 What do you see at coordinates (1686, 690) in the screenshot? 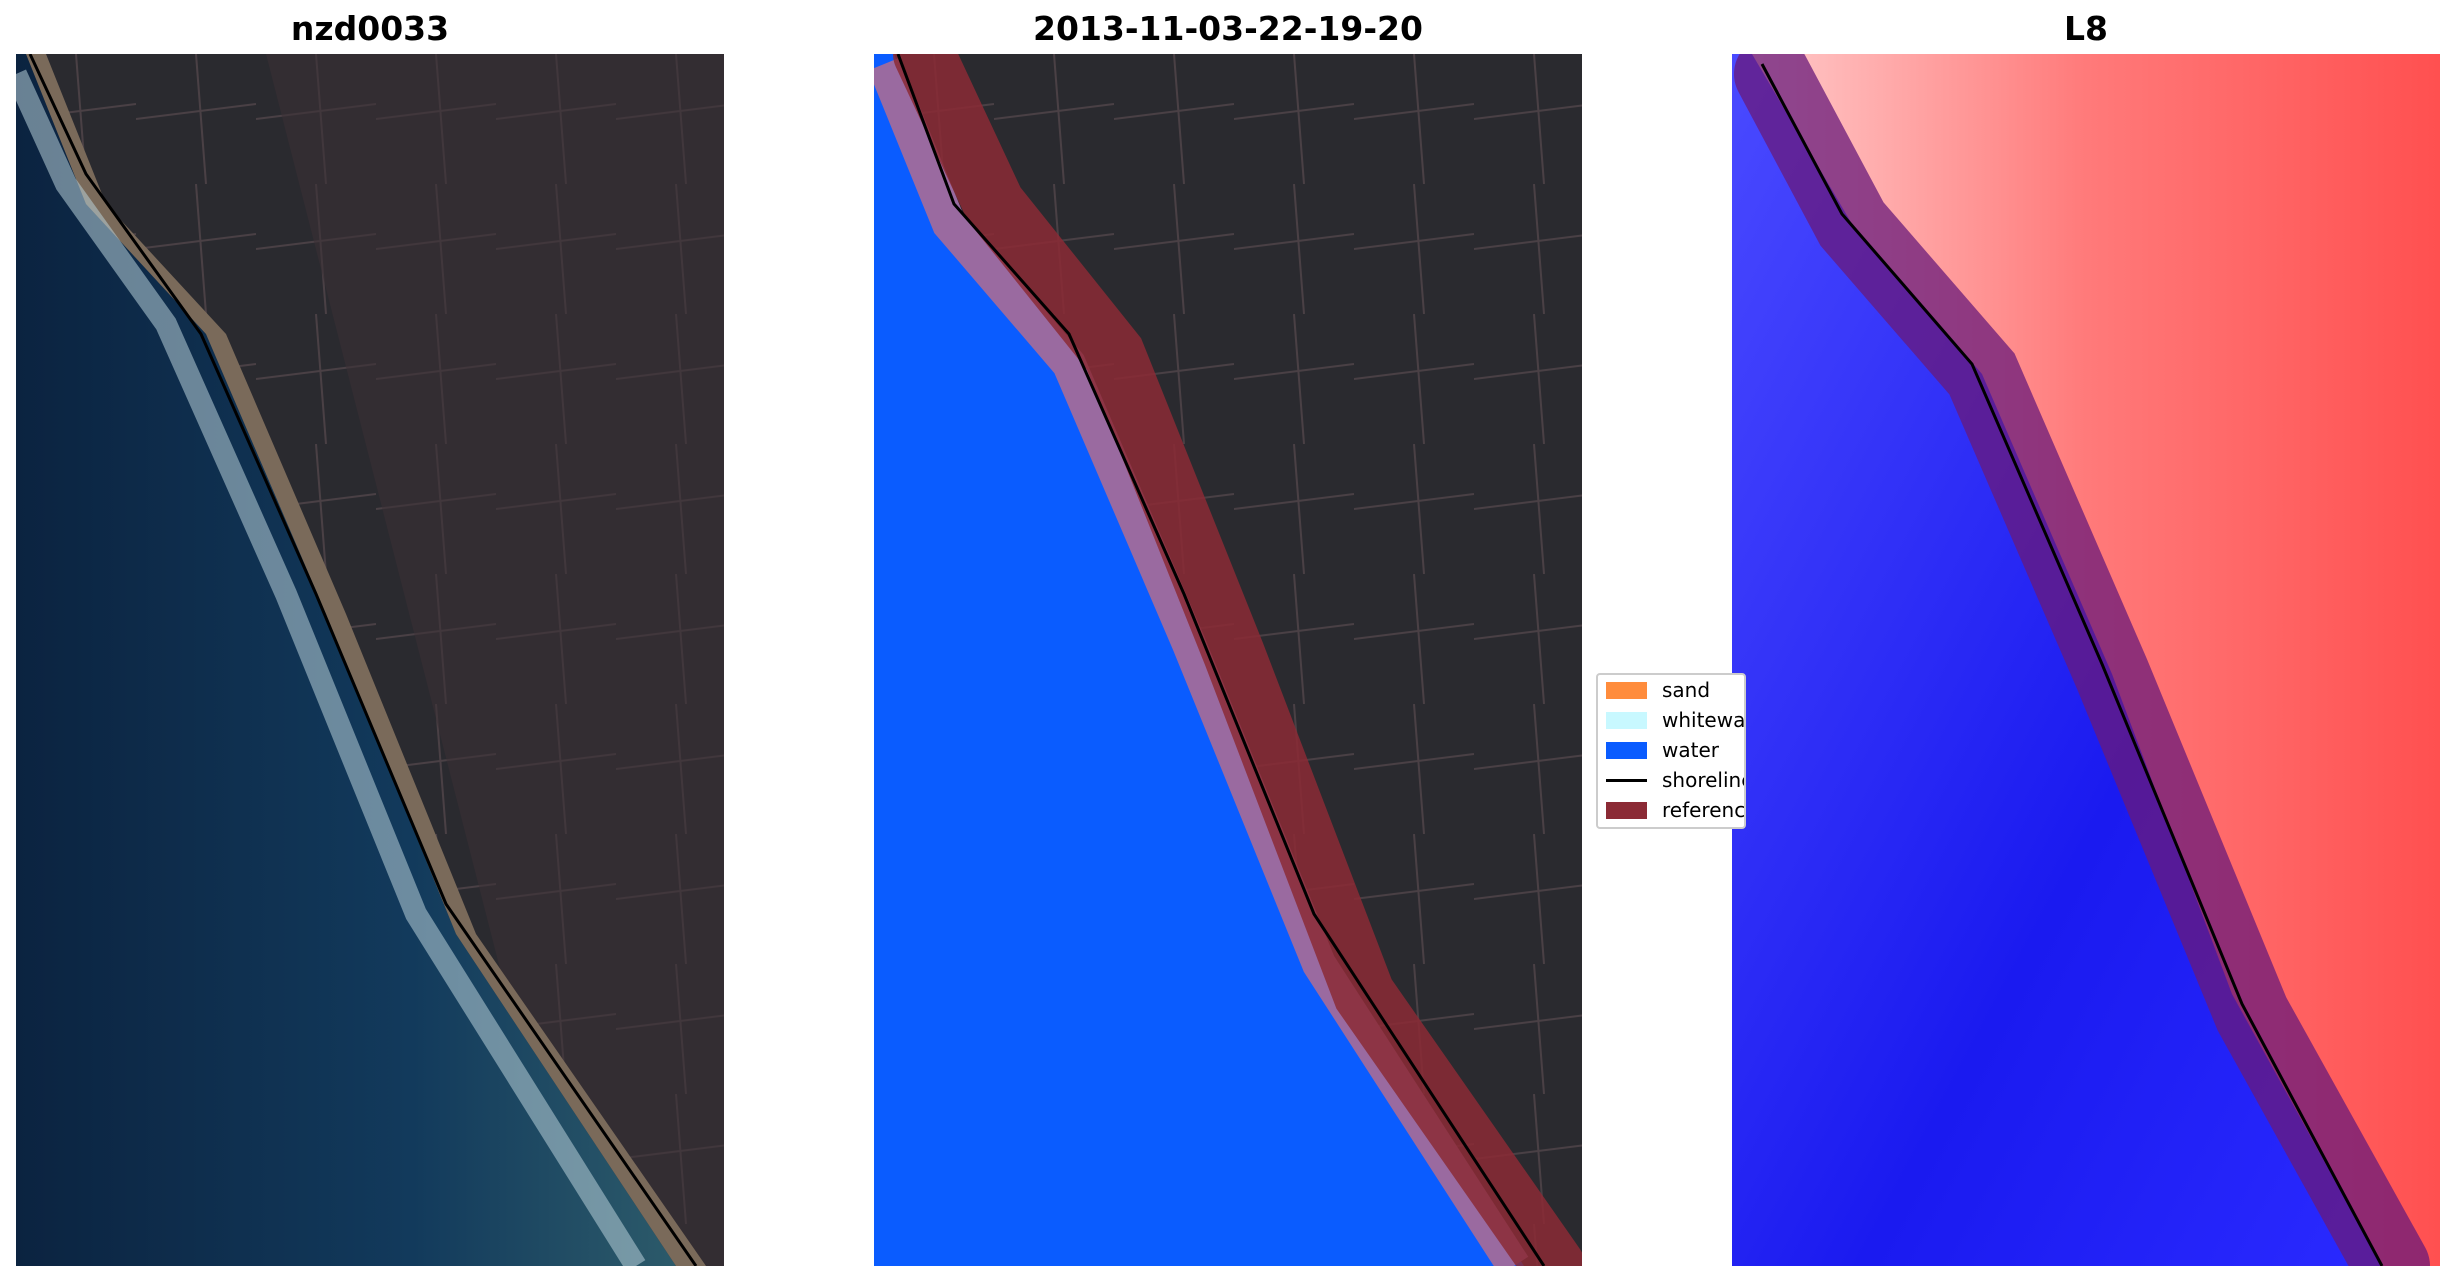
I see `legend-label: sand` at bounding box center [1686, 690].